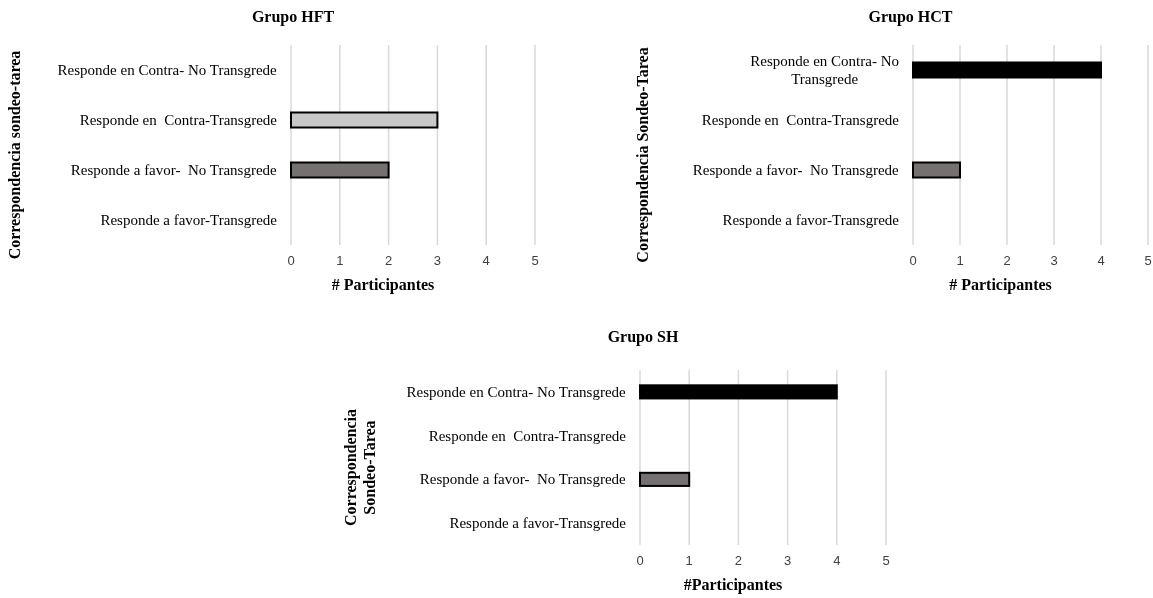 The height and width of the screenshot is (598, 1153). Describe the element at coordinates (910, 17) in the screenshot. I see `chart-title: Grupo HCT` at that location.